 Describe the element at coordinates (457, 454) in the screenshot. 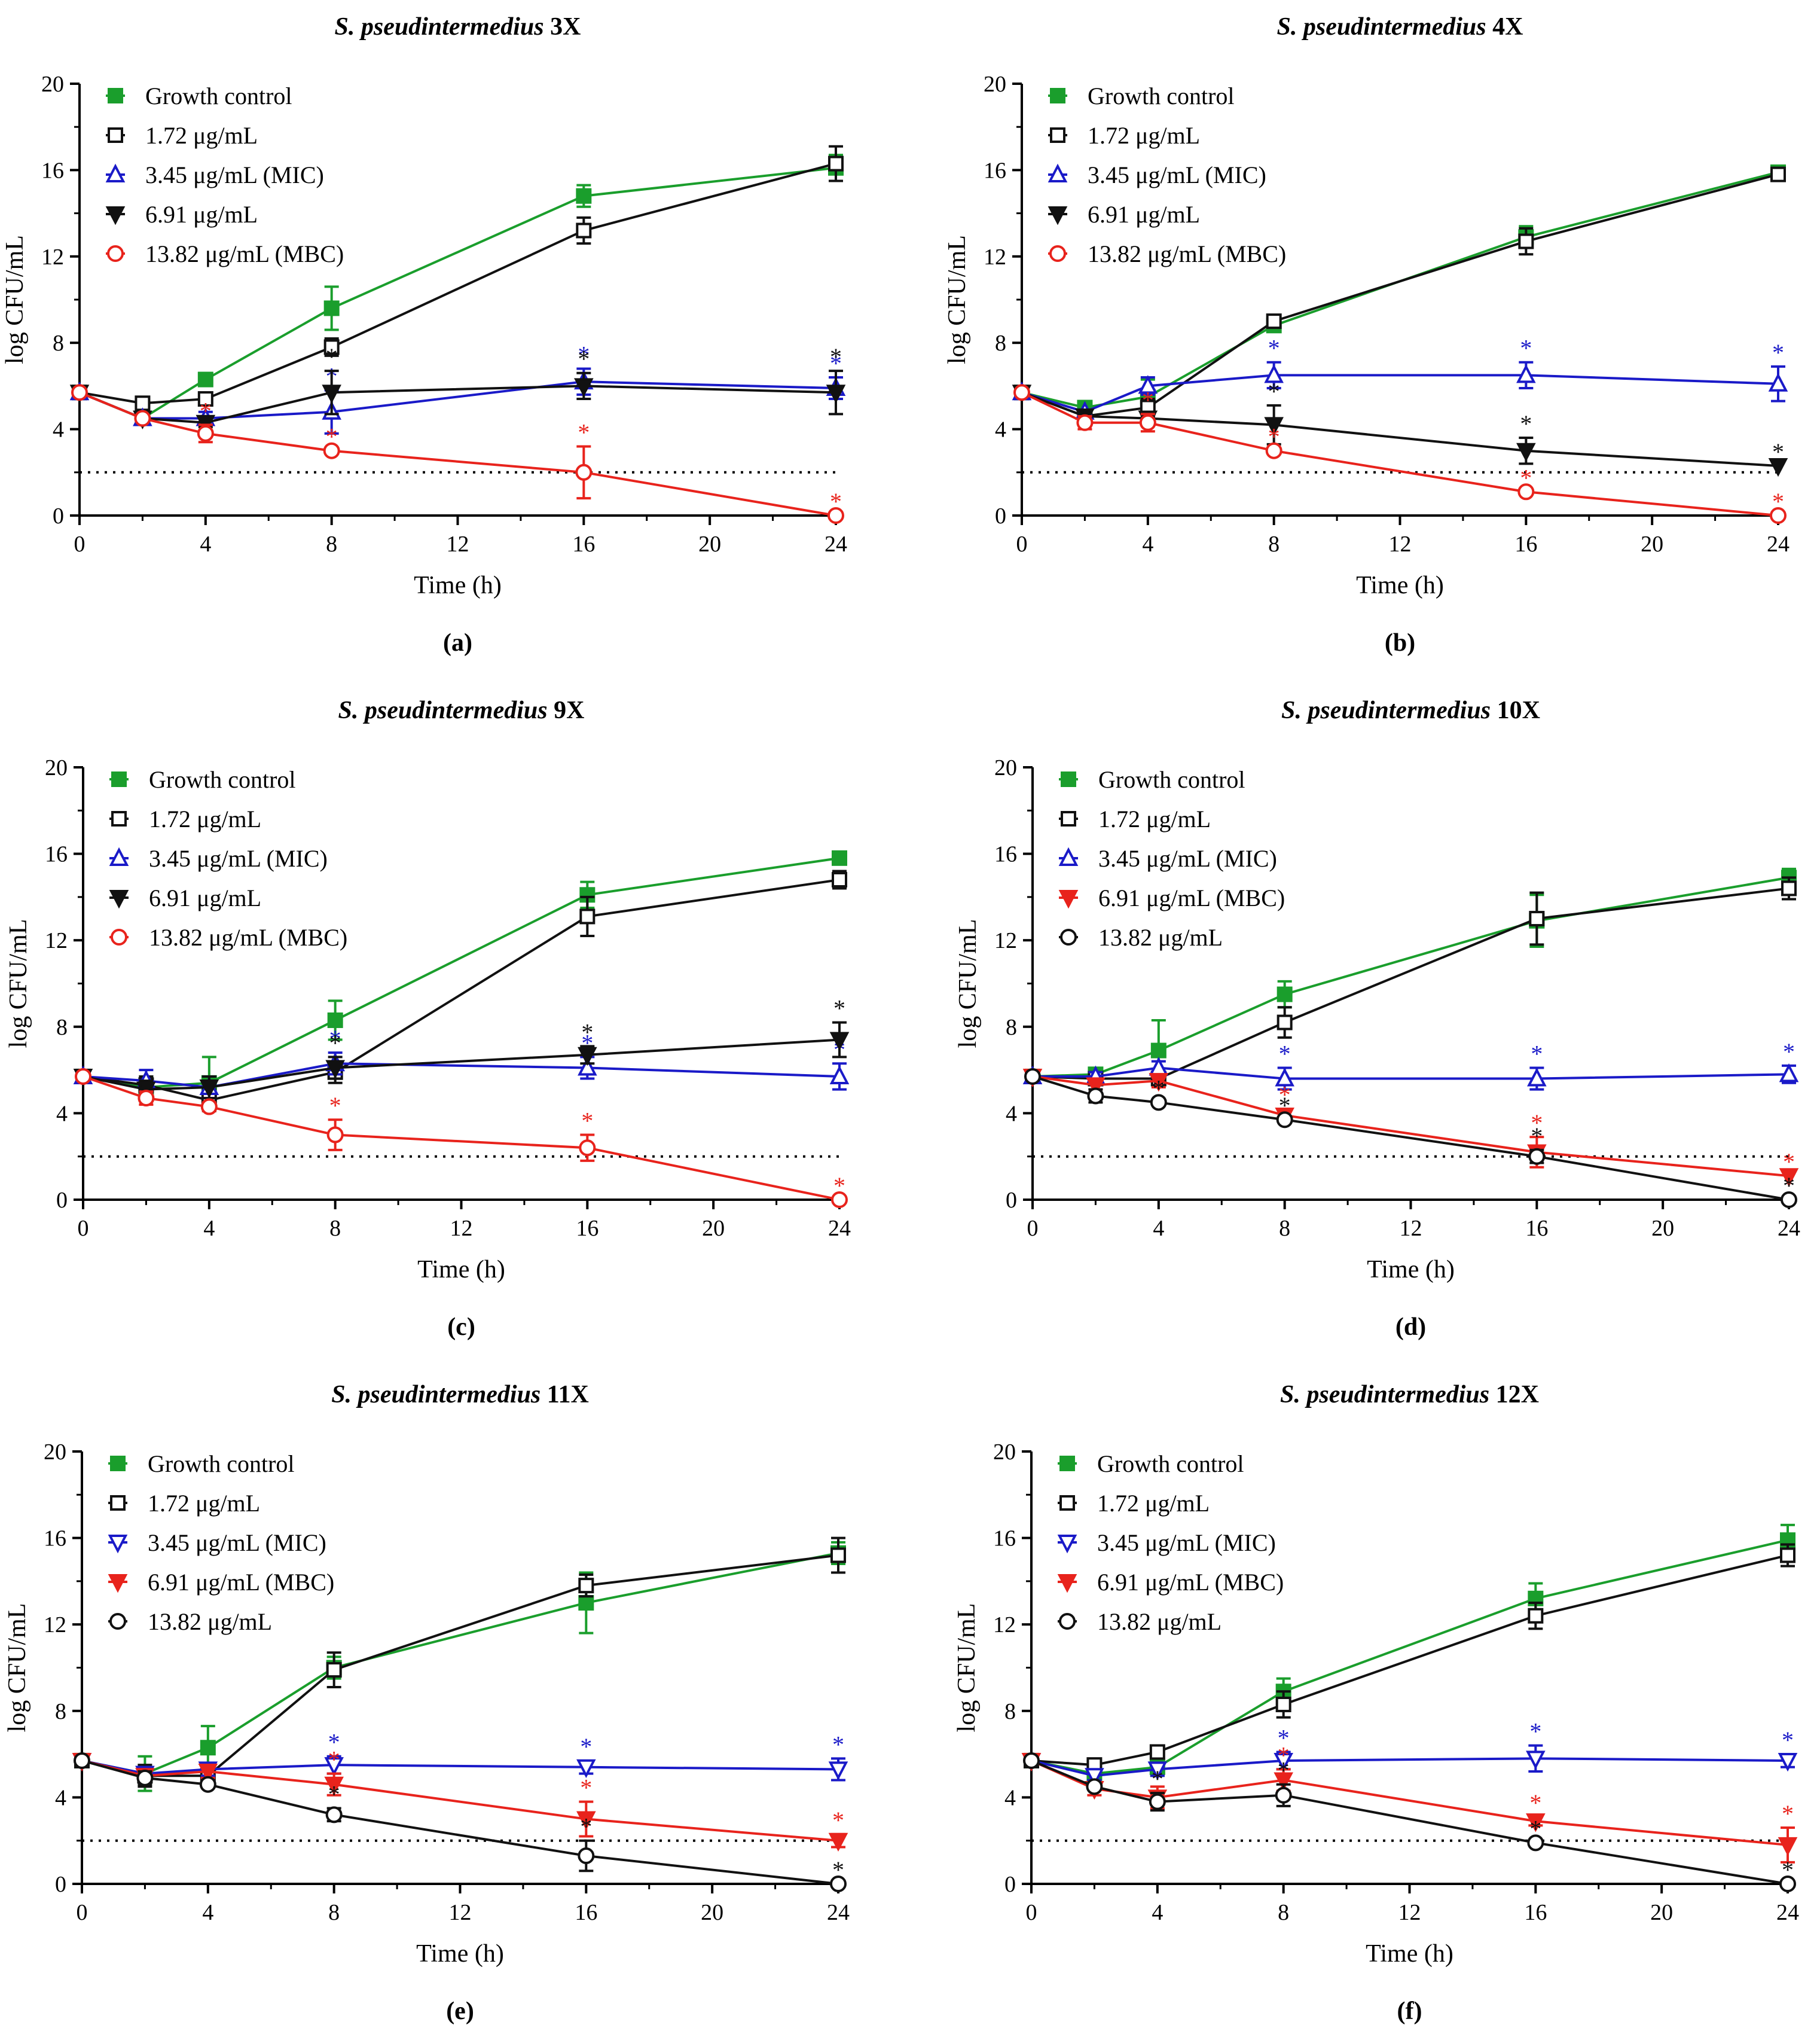

I see `series-5: * * * *` at that location.